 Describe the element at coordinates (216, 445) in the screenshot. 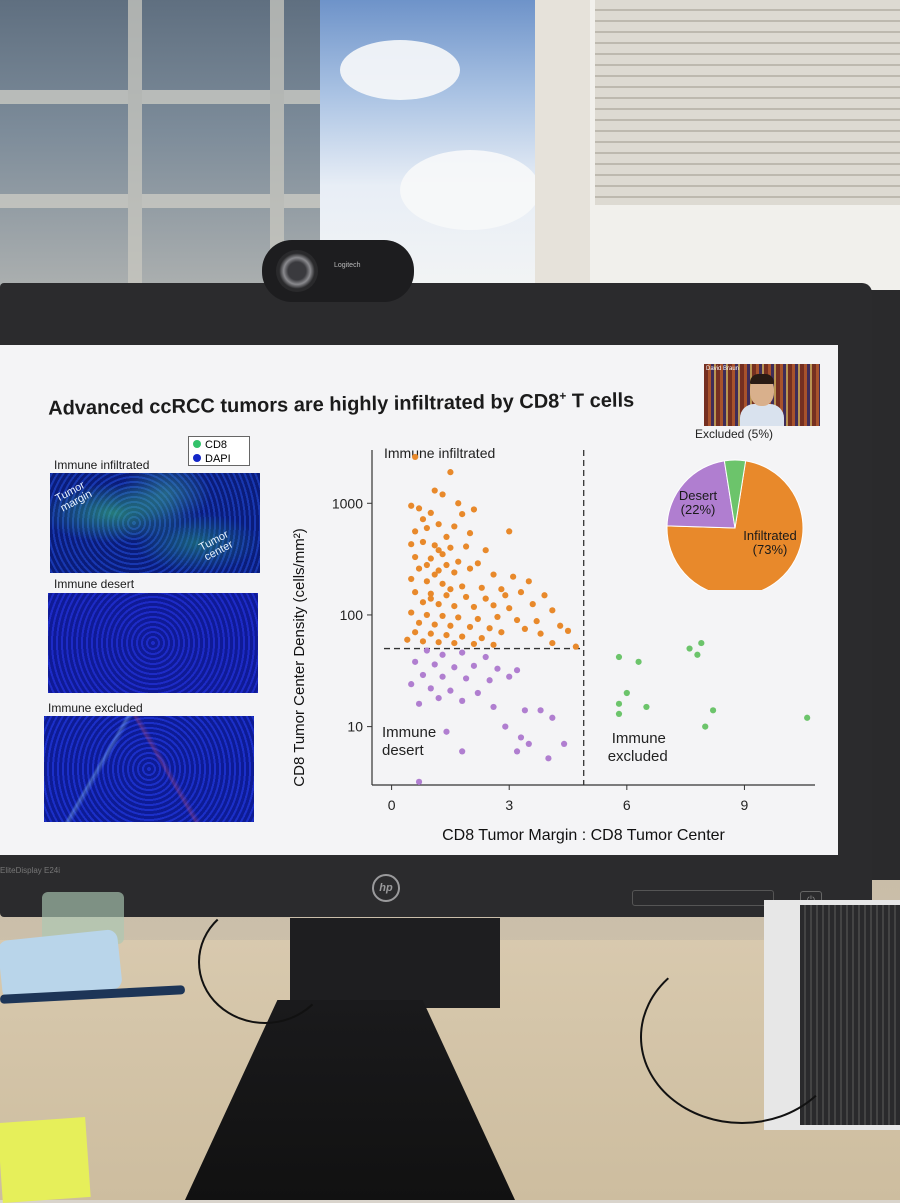

I see `legend-label: CD8` at that location.